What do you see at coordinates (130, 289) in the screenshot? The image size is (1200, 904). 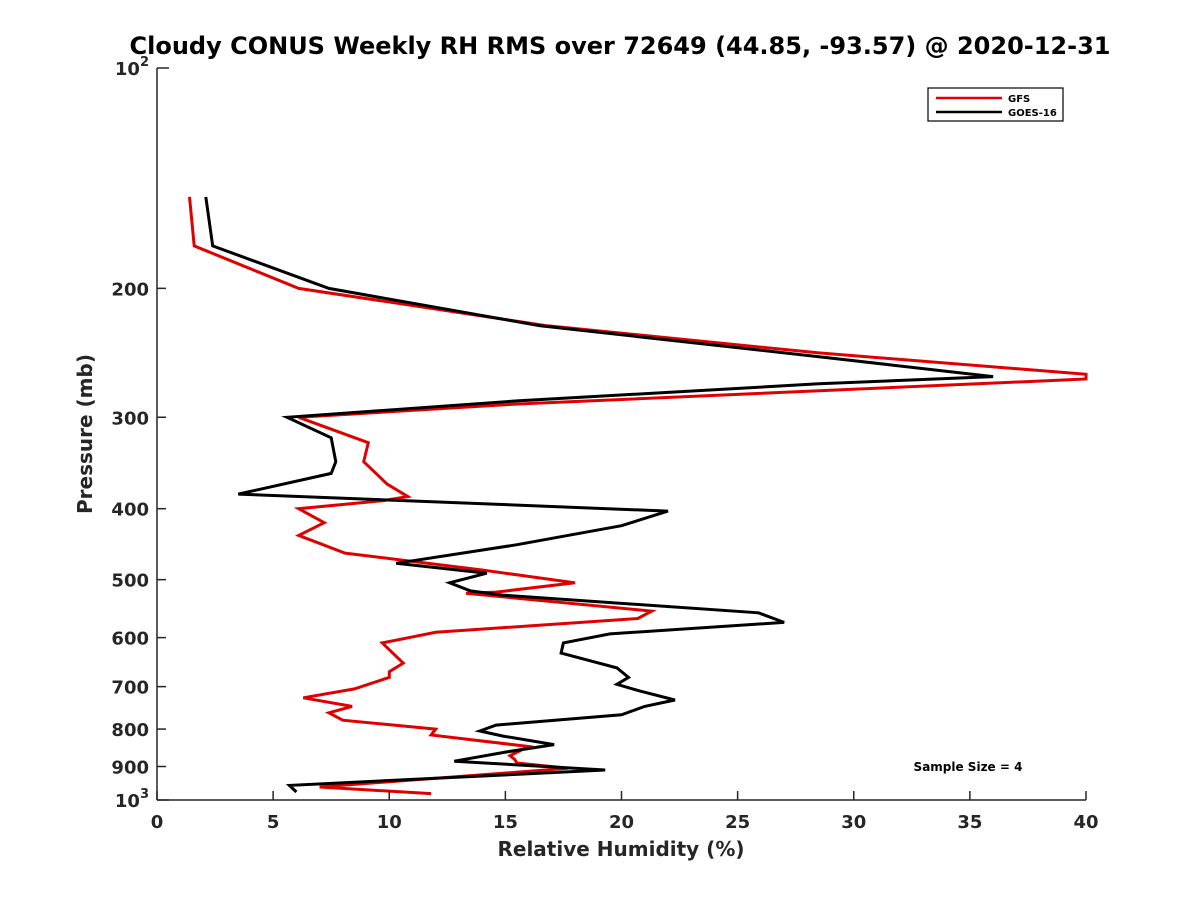 I see `y-tick-label: 200` at bounding box center [130, 289].